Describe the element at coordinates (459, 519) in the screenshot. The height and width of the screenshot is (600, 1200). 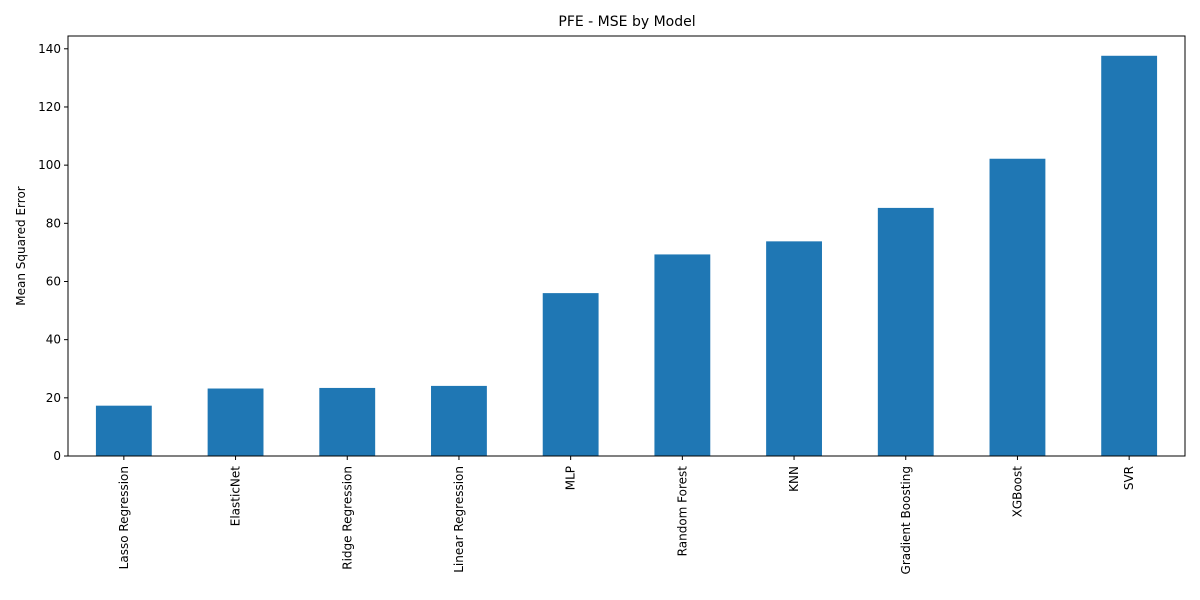
I see `x-tick-label: Linear Regression` at that location.